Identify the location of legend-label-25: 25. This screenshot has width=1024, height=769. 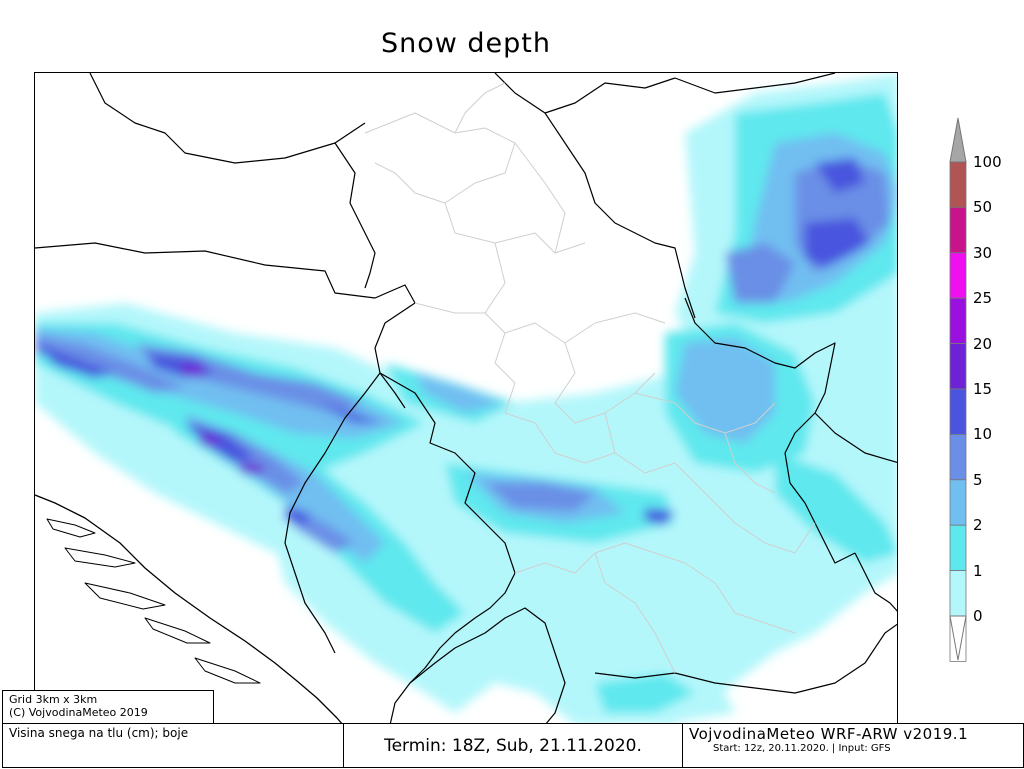
(983, 298).